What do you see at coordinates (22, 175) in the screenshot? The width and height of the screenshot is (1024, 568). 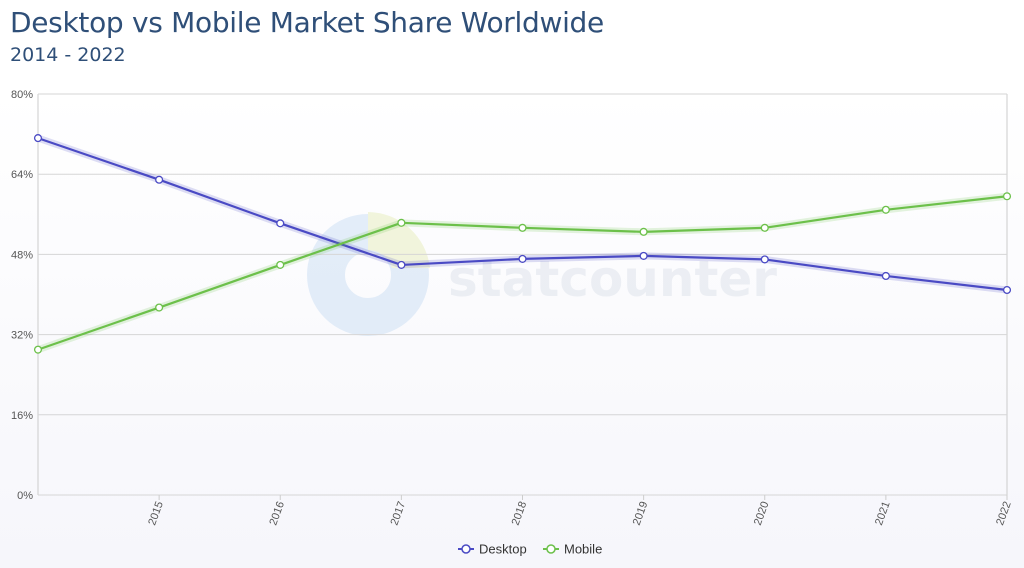 I see `y-tick-label: 64%` at bounding box center [22, 175].